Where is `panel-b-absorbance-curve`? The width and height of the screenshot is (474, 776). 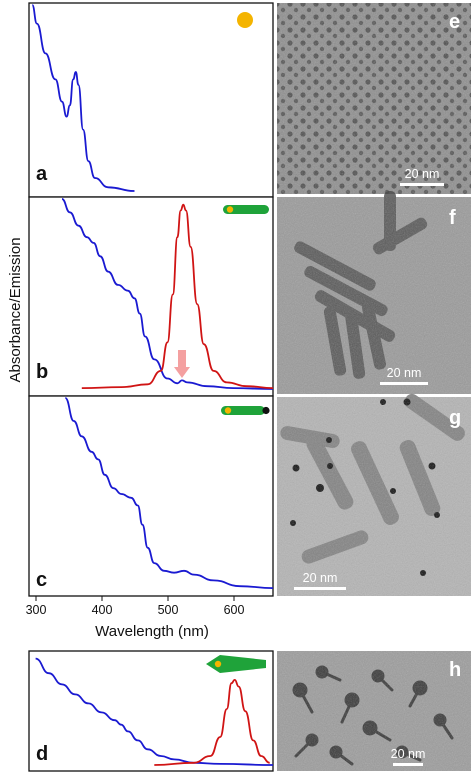
panel-b-absorbance-curve is located at coordinates (167, 294).